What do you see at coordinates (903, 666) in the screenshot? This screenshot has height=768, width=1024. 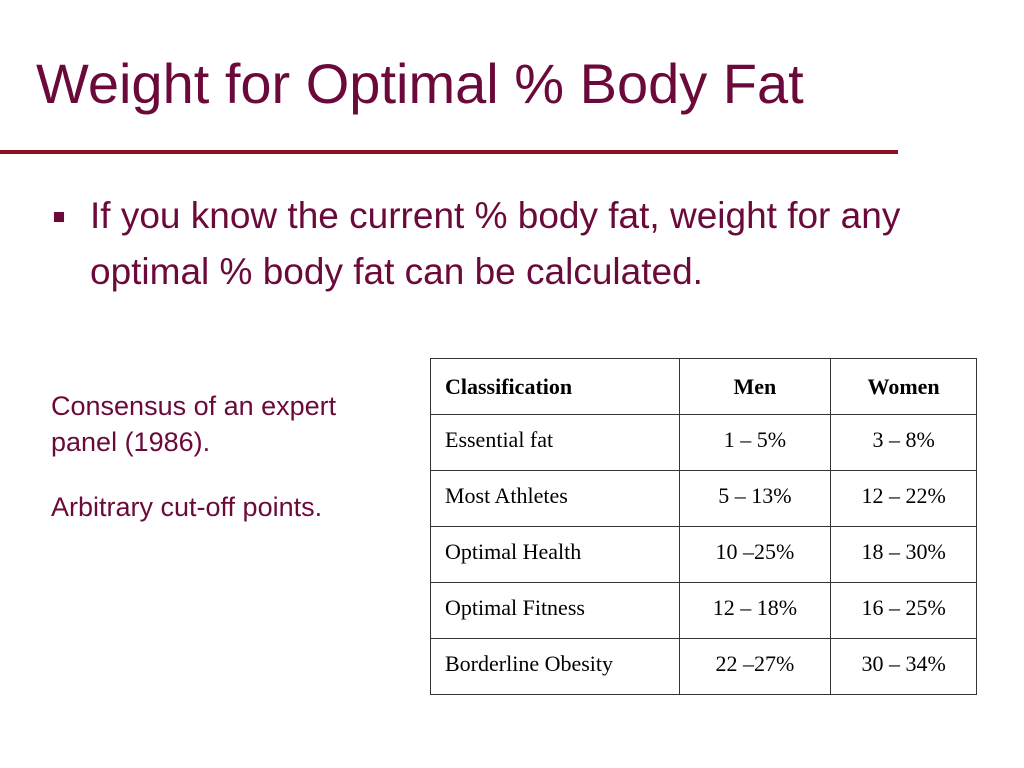 I see `cell-women: 30 – 34%` at bounding box center [903, 666].